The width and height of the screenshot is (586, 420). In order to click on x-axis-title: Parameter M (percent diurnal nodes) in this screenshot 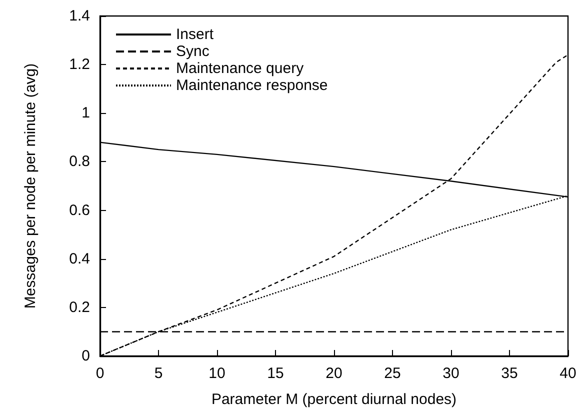, I will do `click(334, 399)`.